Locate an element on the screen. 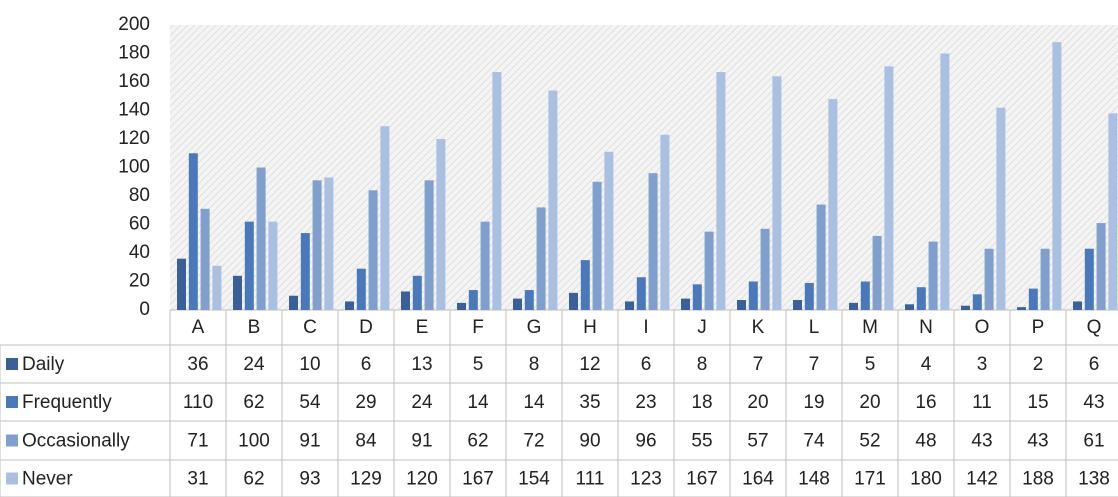 The width and height of the screenshot is (1118, 497). table-value: 154 is located at coordinates (534, 479).